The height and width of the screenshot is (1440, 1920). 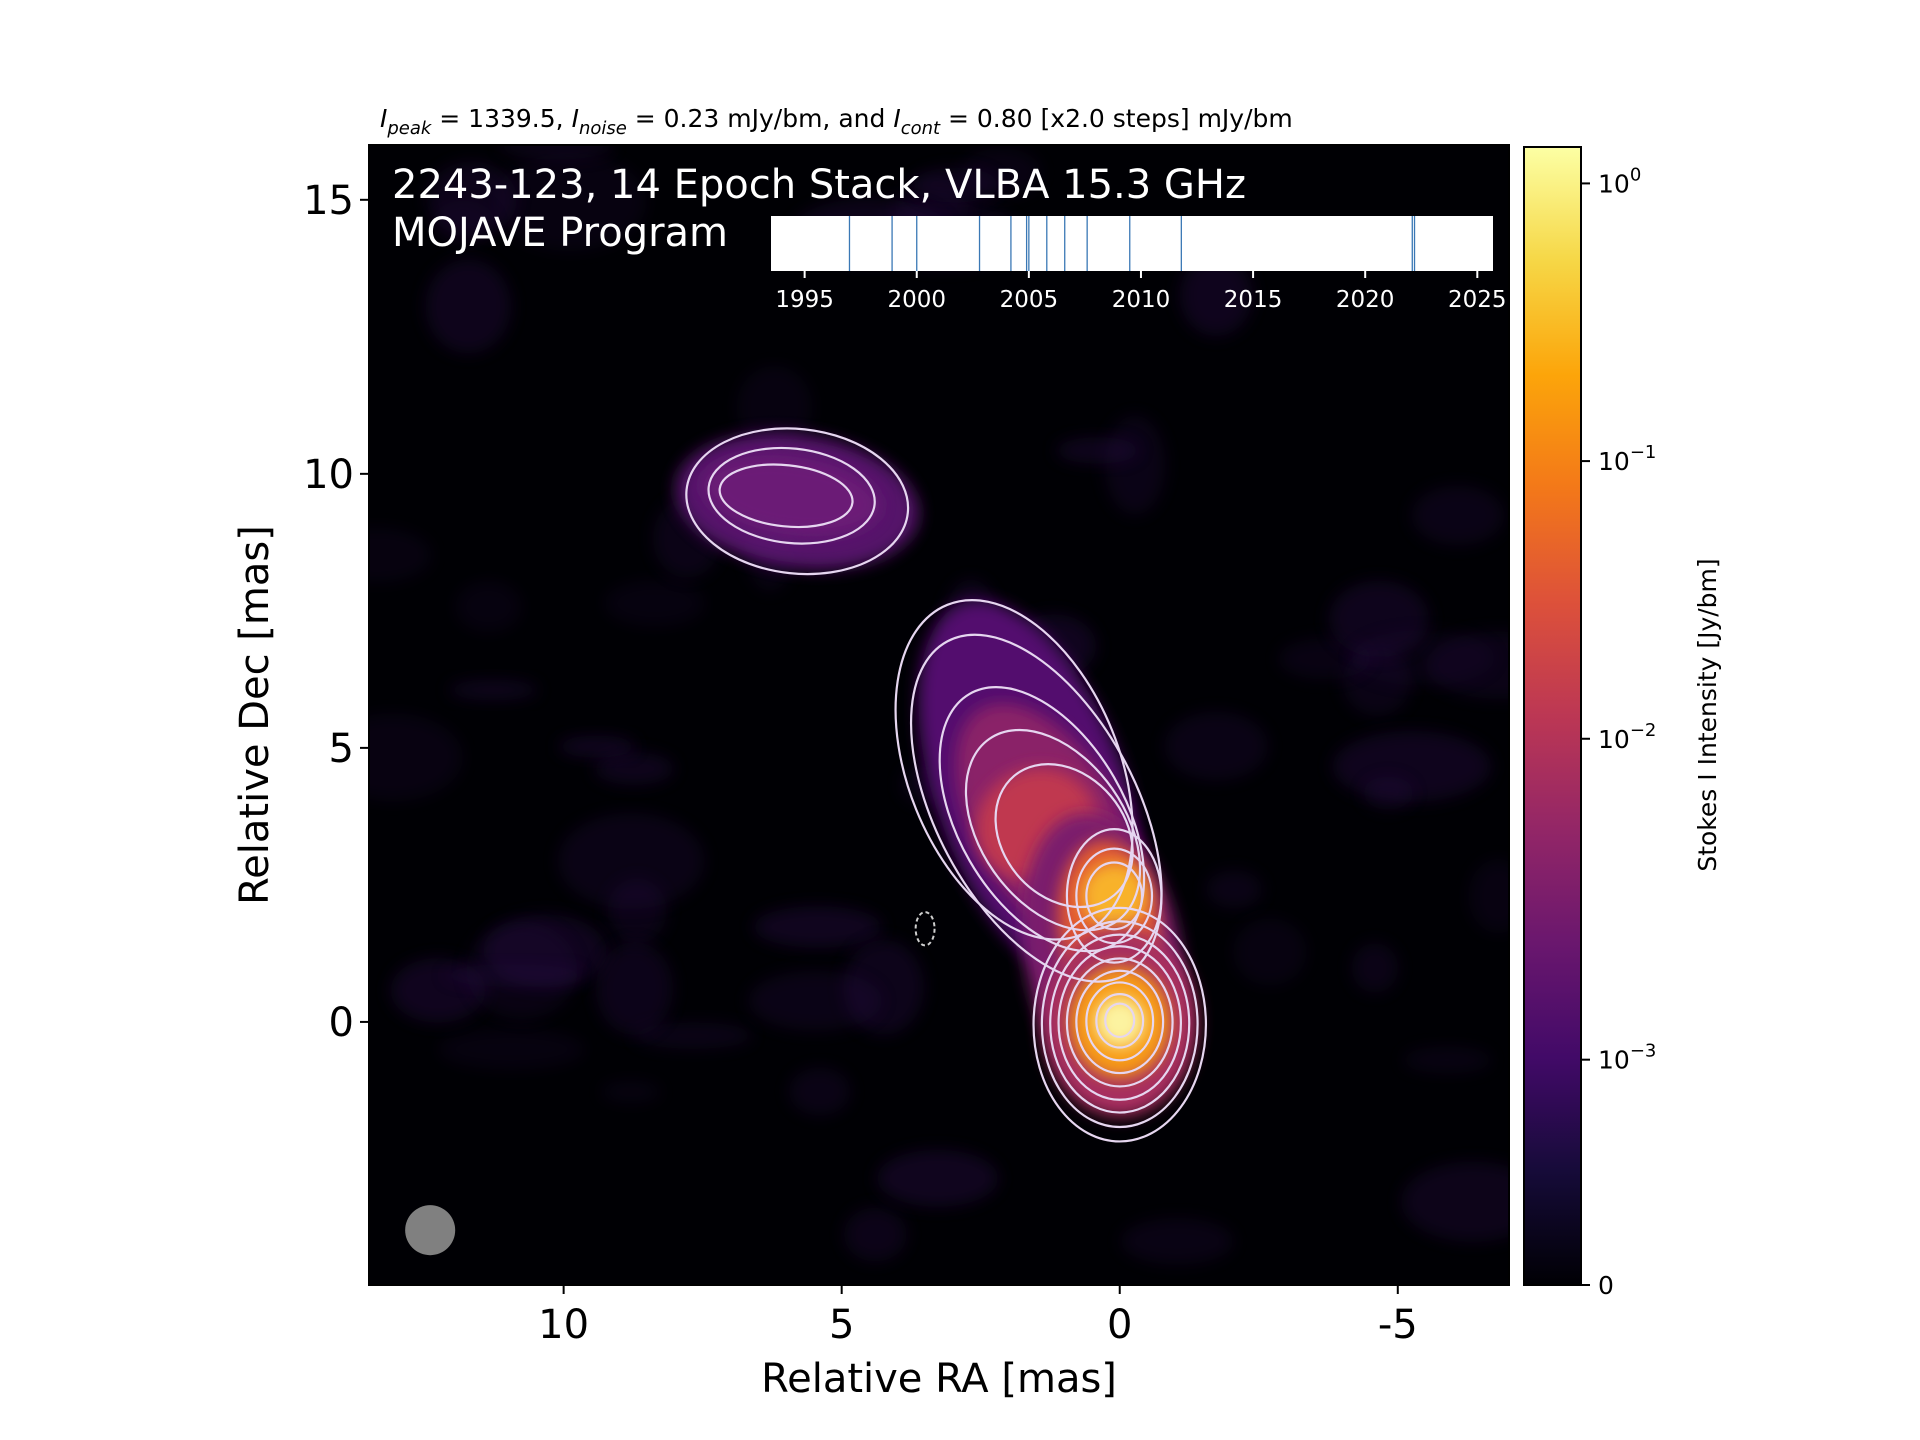 I want to click on subtitle-noise-subscript: noise, so click(x=603, y=128).